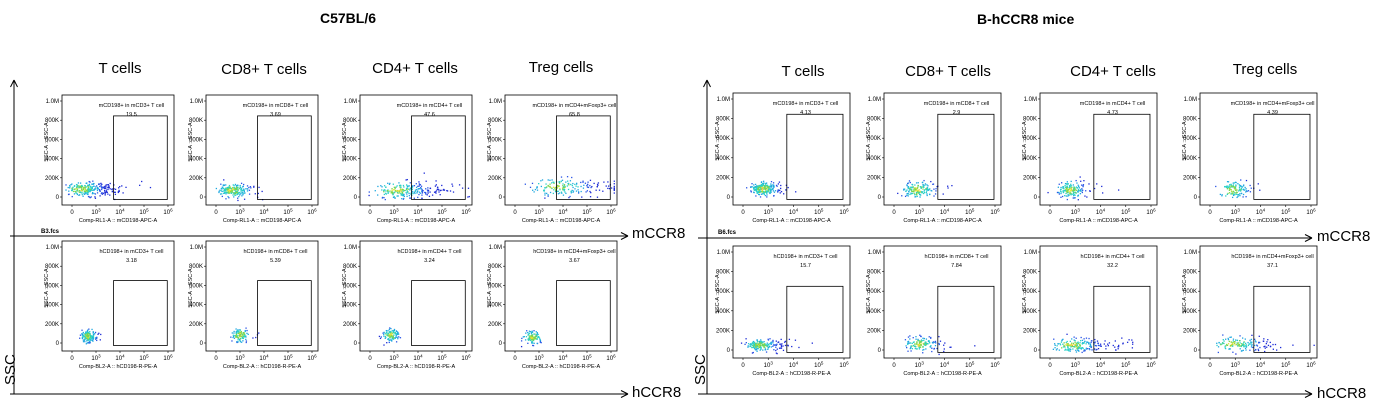 This screenshot has height=414, width=1380. Describe the element at coordinates (1101, 365) in the screenshot. I see `x-tick-label: 10⁴` at that location.